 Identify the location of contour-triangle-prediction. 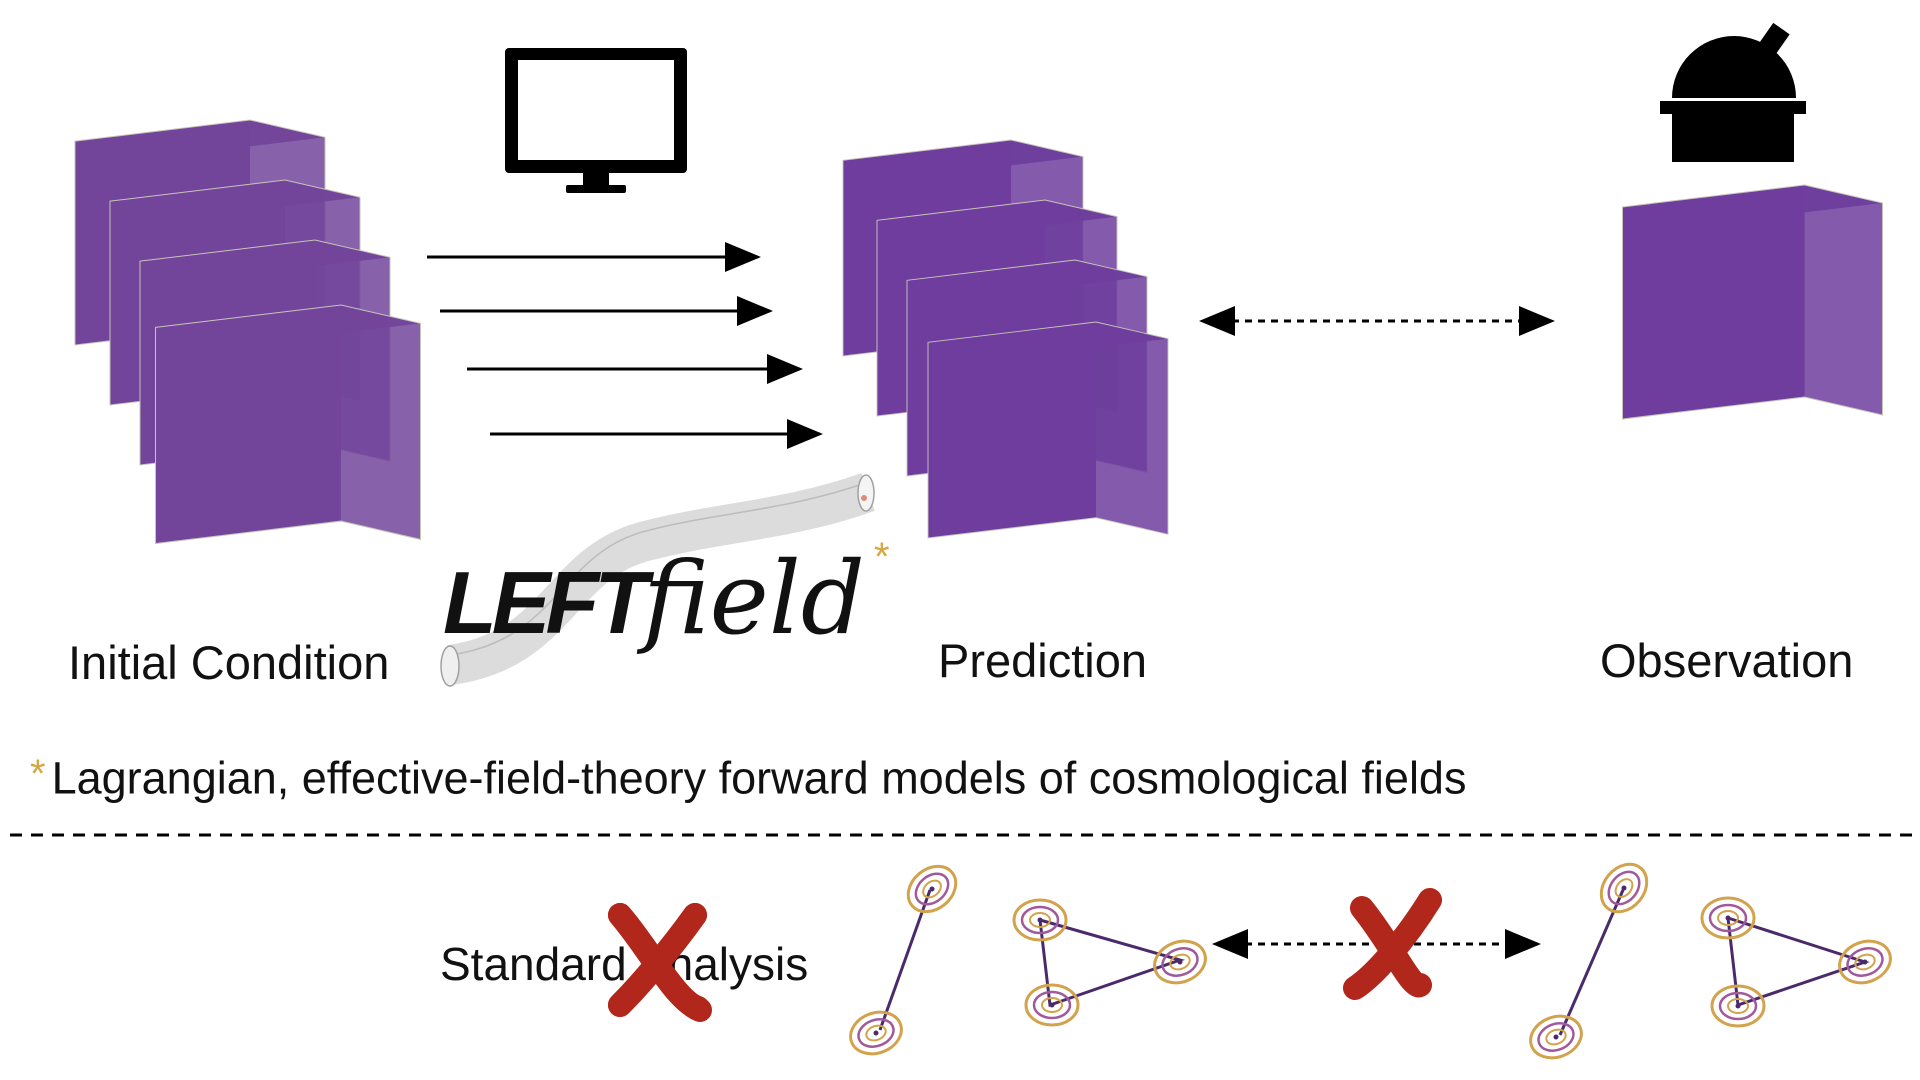
(1112, 962).